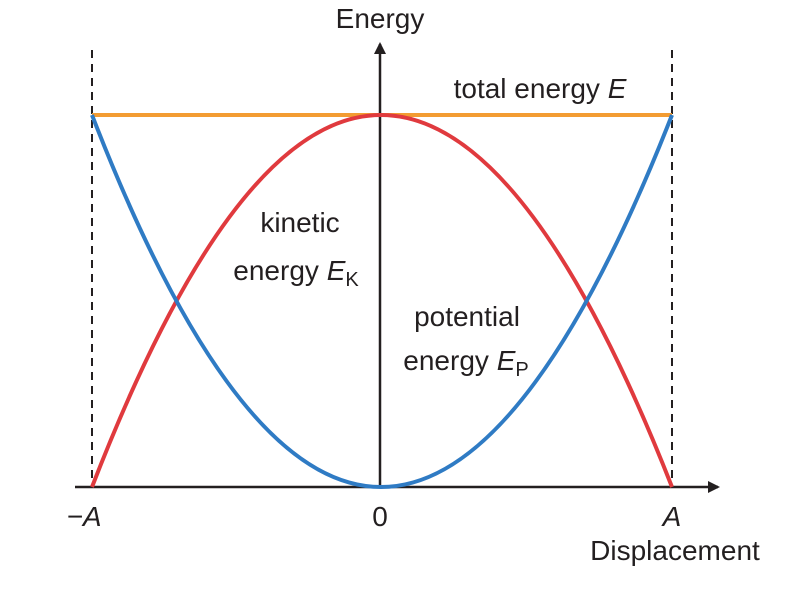 The width and height of the screenshot is (799, 592). Describe the element at coordinates (521, 370) in the screenshot. I see `label-subscript: P` at that location.